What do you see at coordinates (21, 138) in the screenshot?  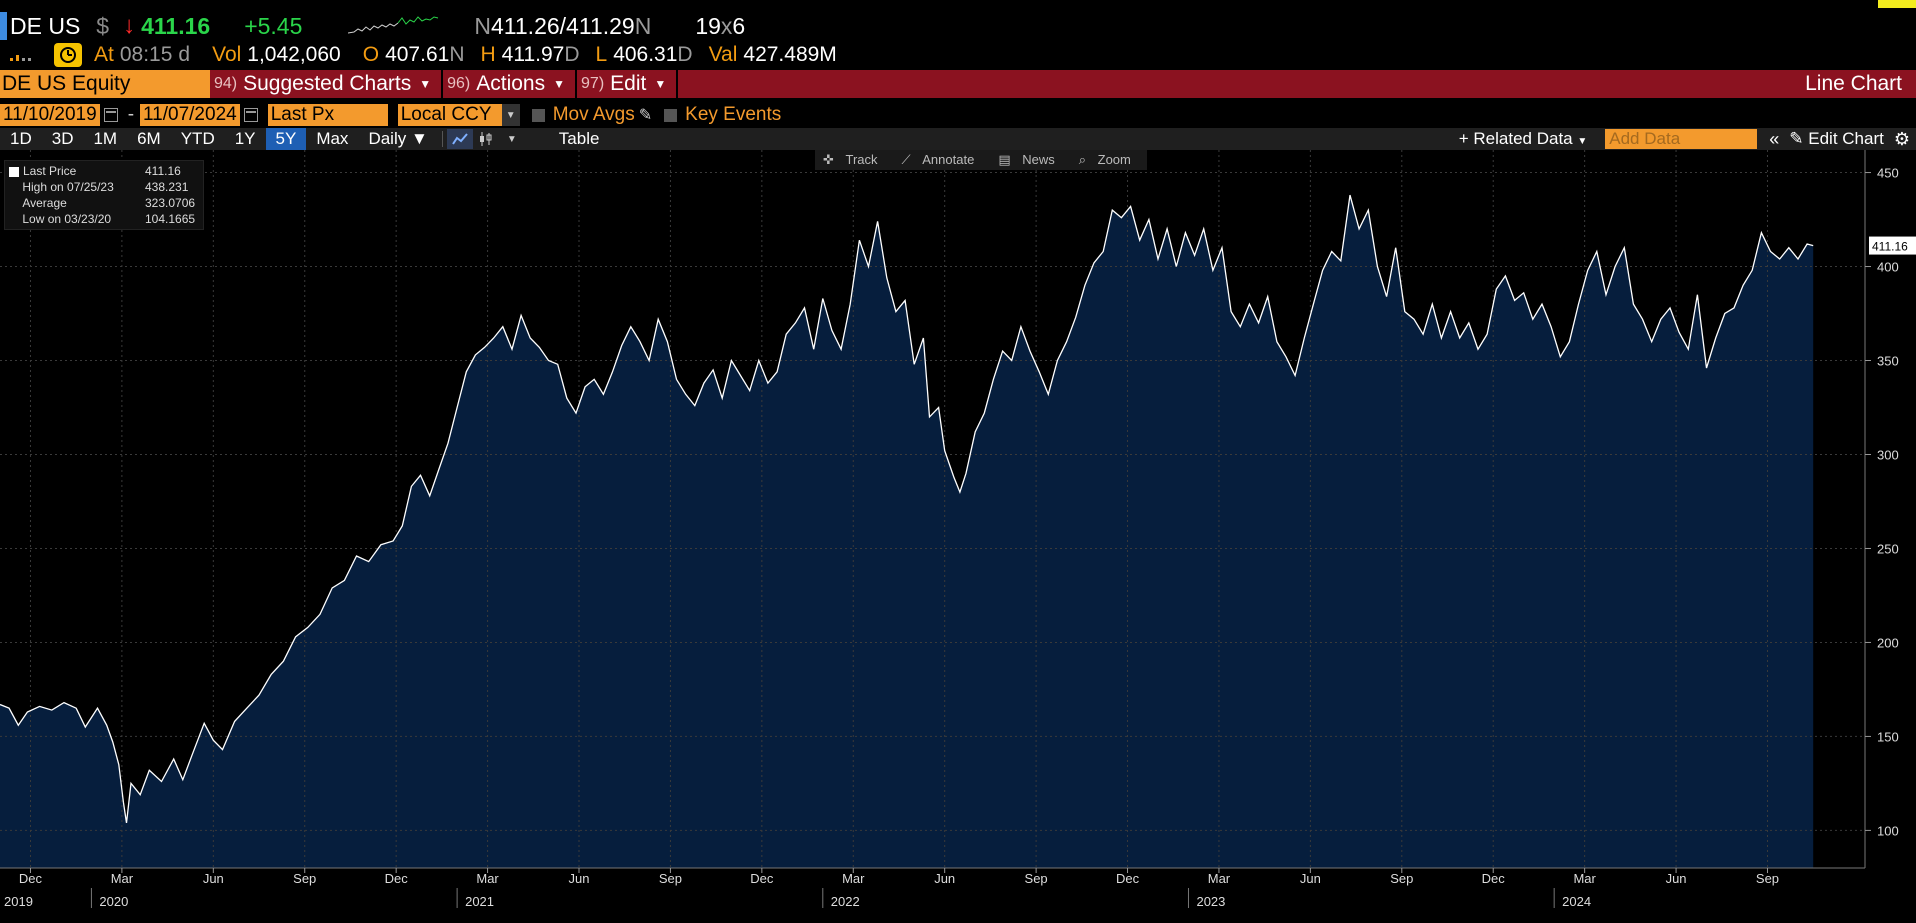 I see `period-1d: 1D` at bounding box center [21, 138].